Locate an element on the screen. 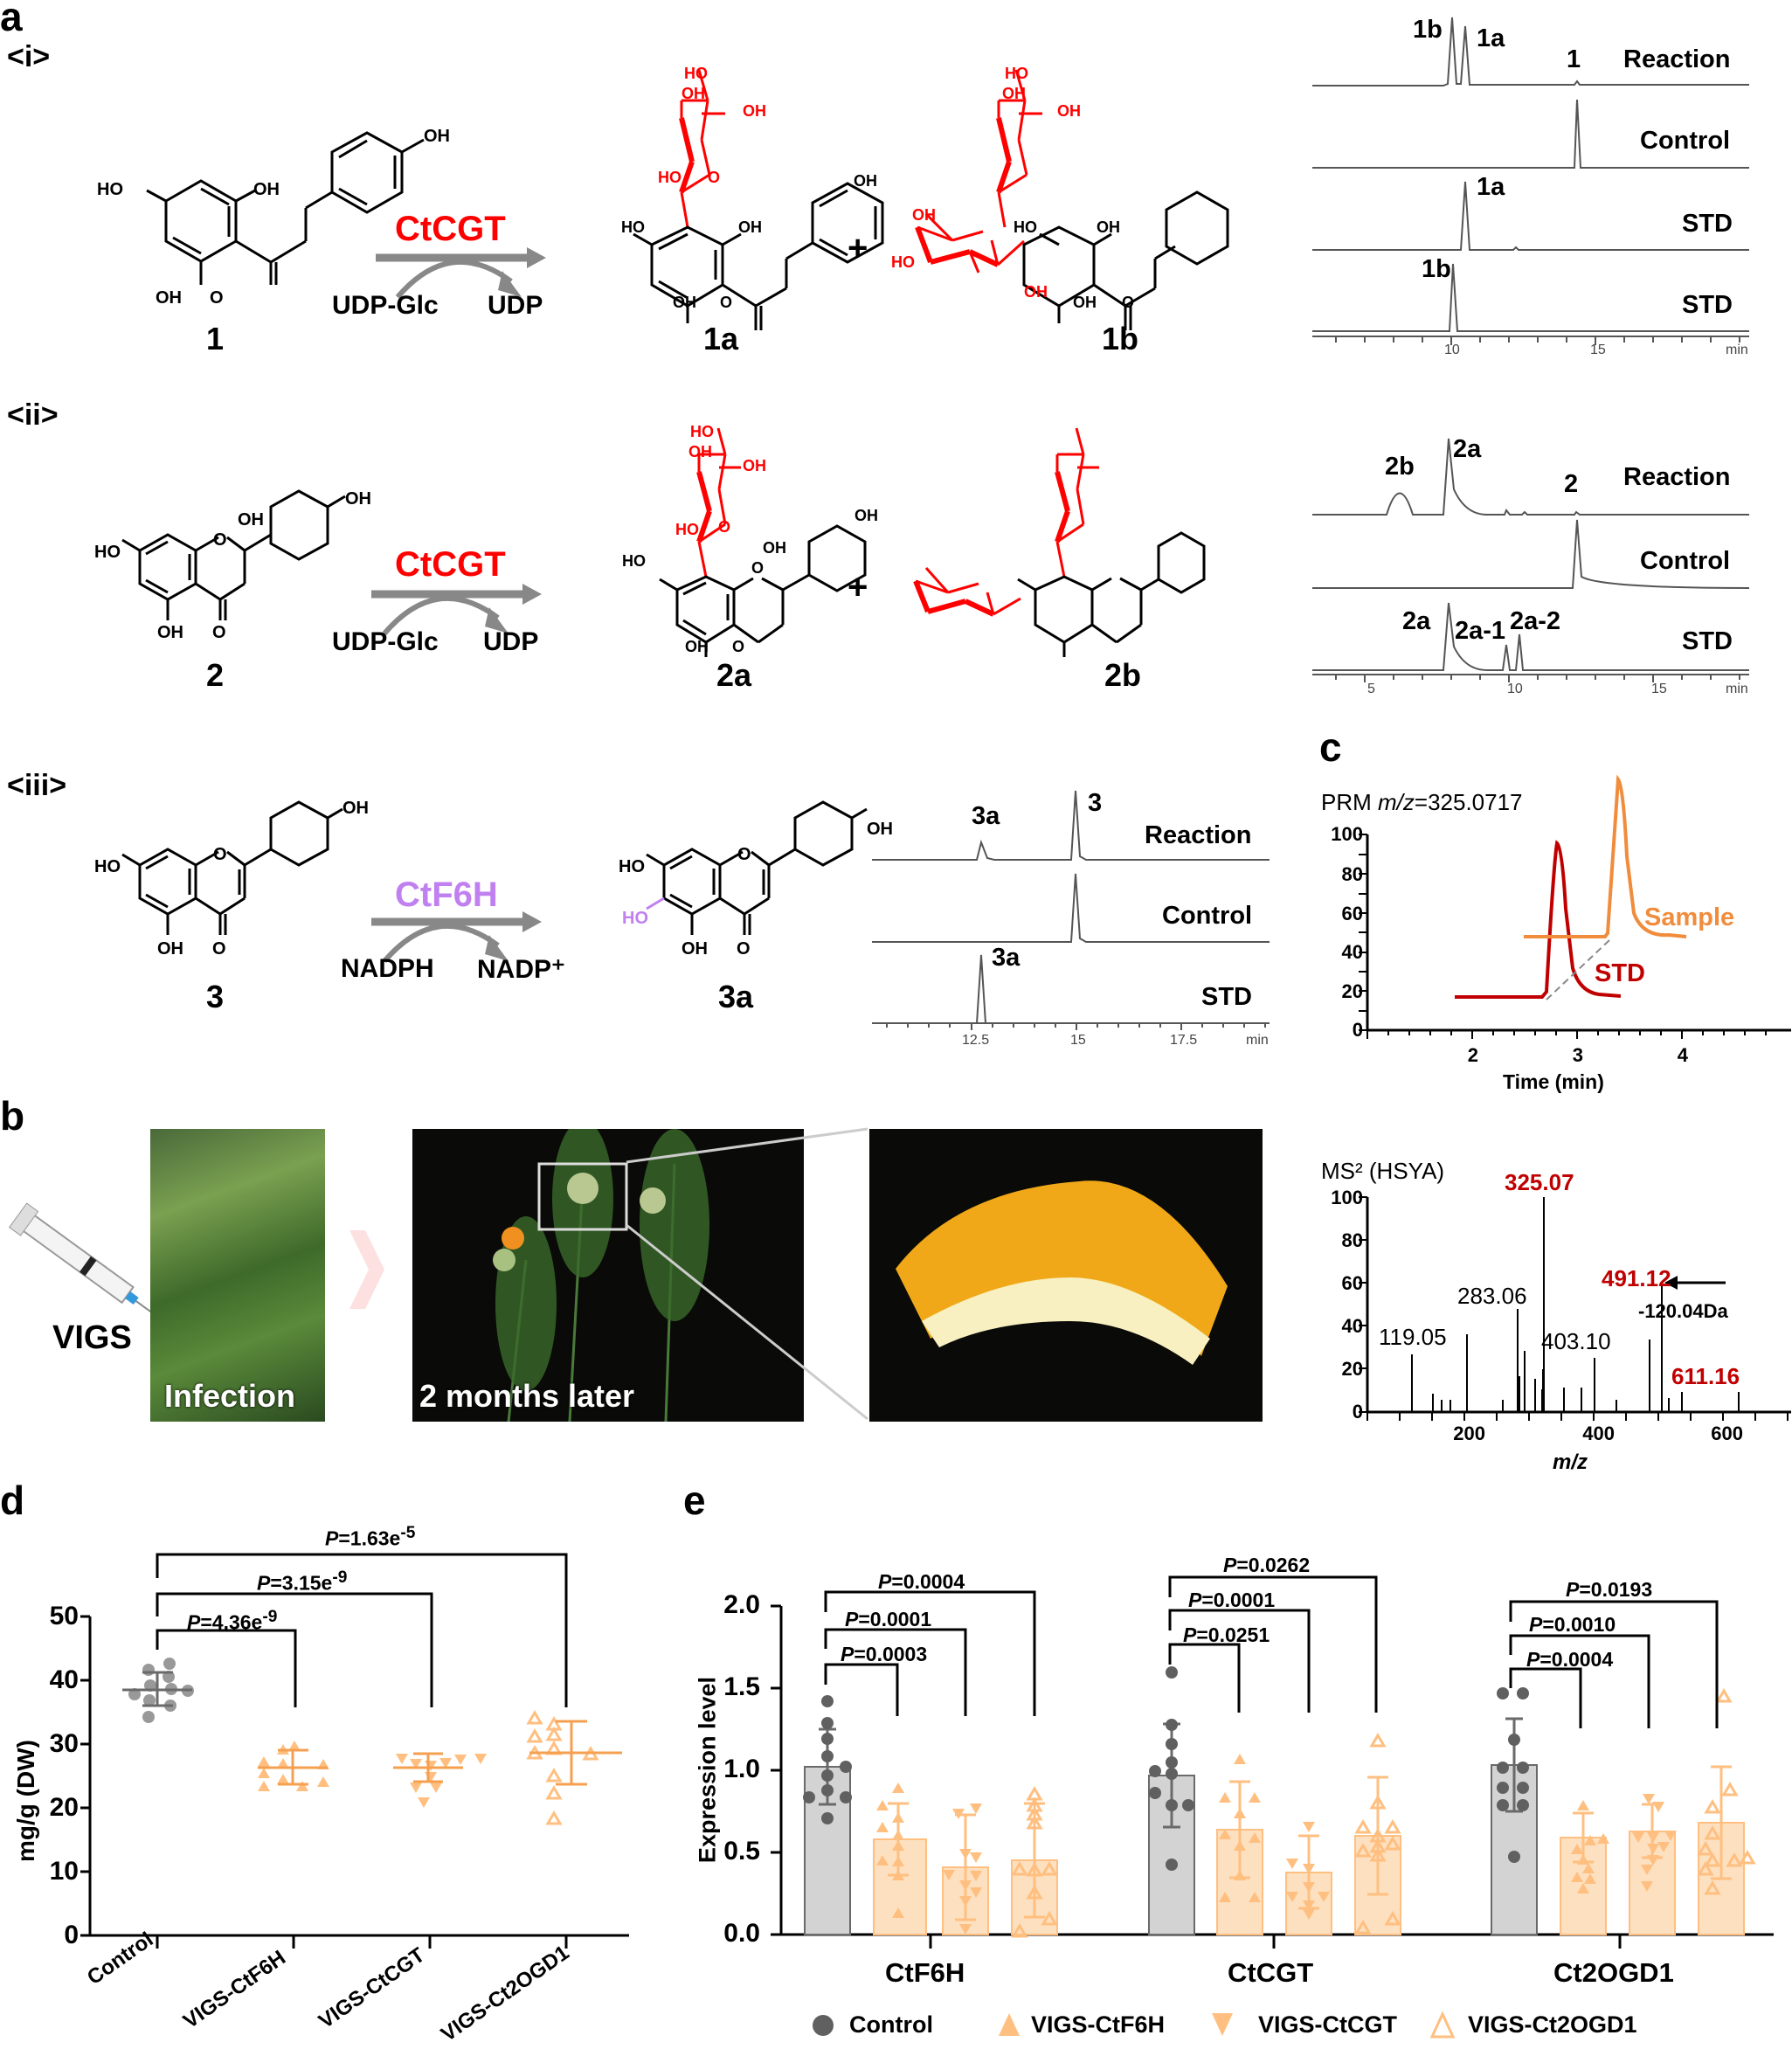 The height and width of the screenshot is (2056, 1792). peak-label: 2a is located at coordinates (1416, 621).